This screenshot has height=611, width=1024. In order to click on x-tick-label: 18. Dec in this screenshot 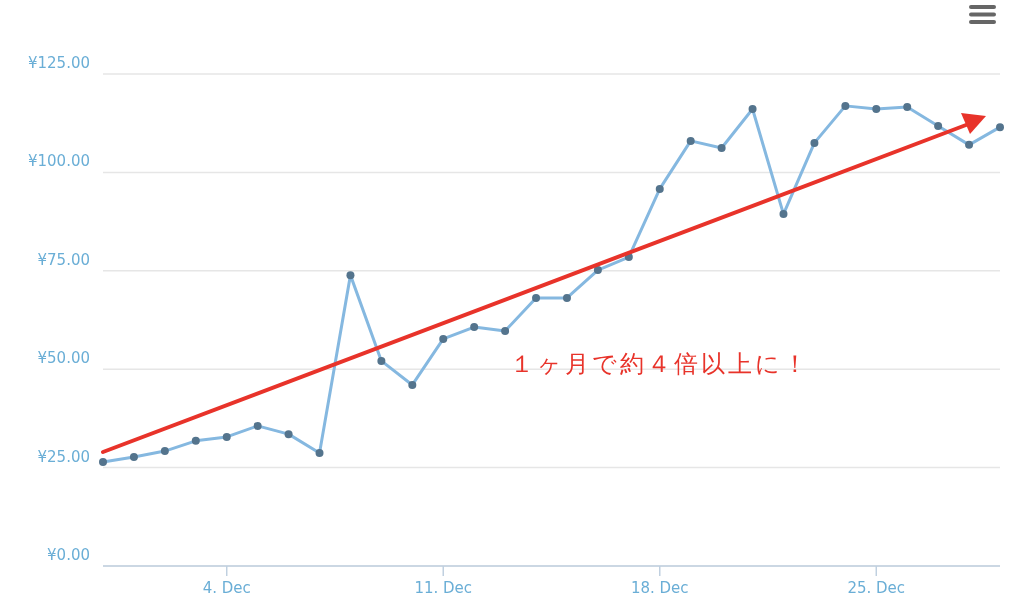, I will do `click(659, 588)`.